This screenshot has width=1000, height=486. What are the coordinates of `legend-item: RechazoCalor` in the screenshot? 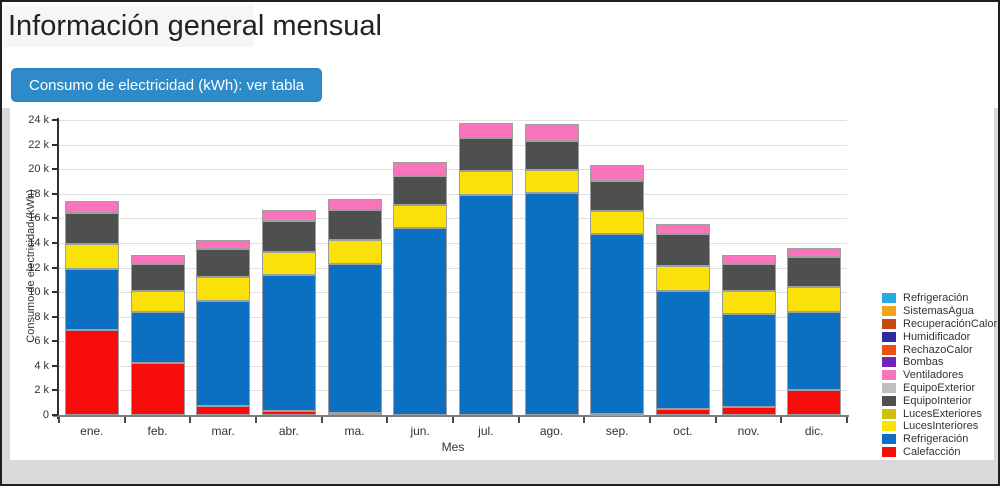 It's located at (938, 349).